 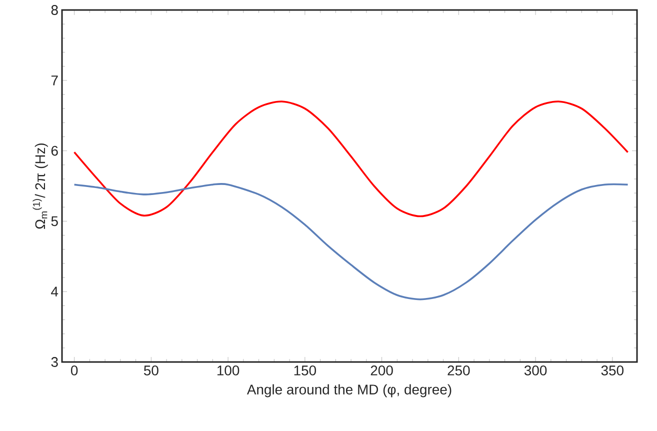 I want to click on x-tick-label: 100, so click(x=228, y=371).